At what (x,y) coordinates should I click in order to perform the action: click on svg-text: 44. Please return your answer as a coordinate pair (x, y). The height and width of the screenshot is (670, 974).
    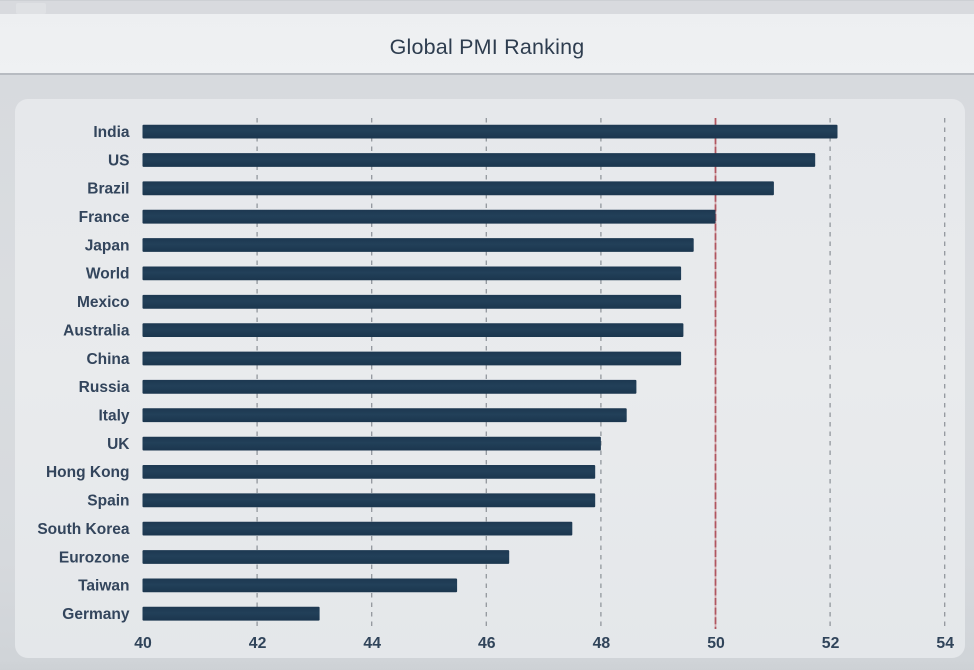
    Looking at the image, I should click on (372, 643).